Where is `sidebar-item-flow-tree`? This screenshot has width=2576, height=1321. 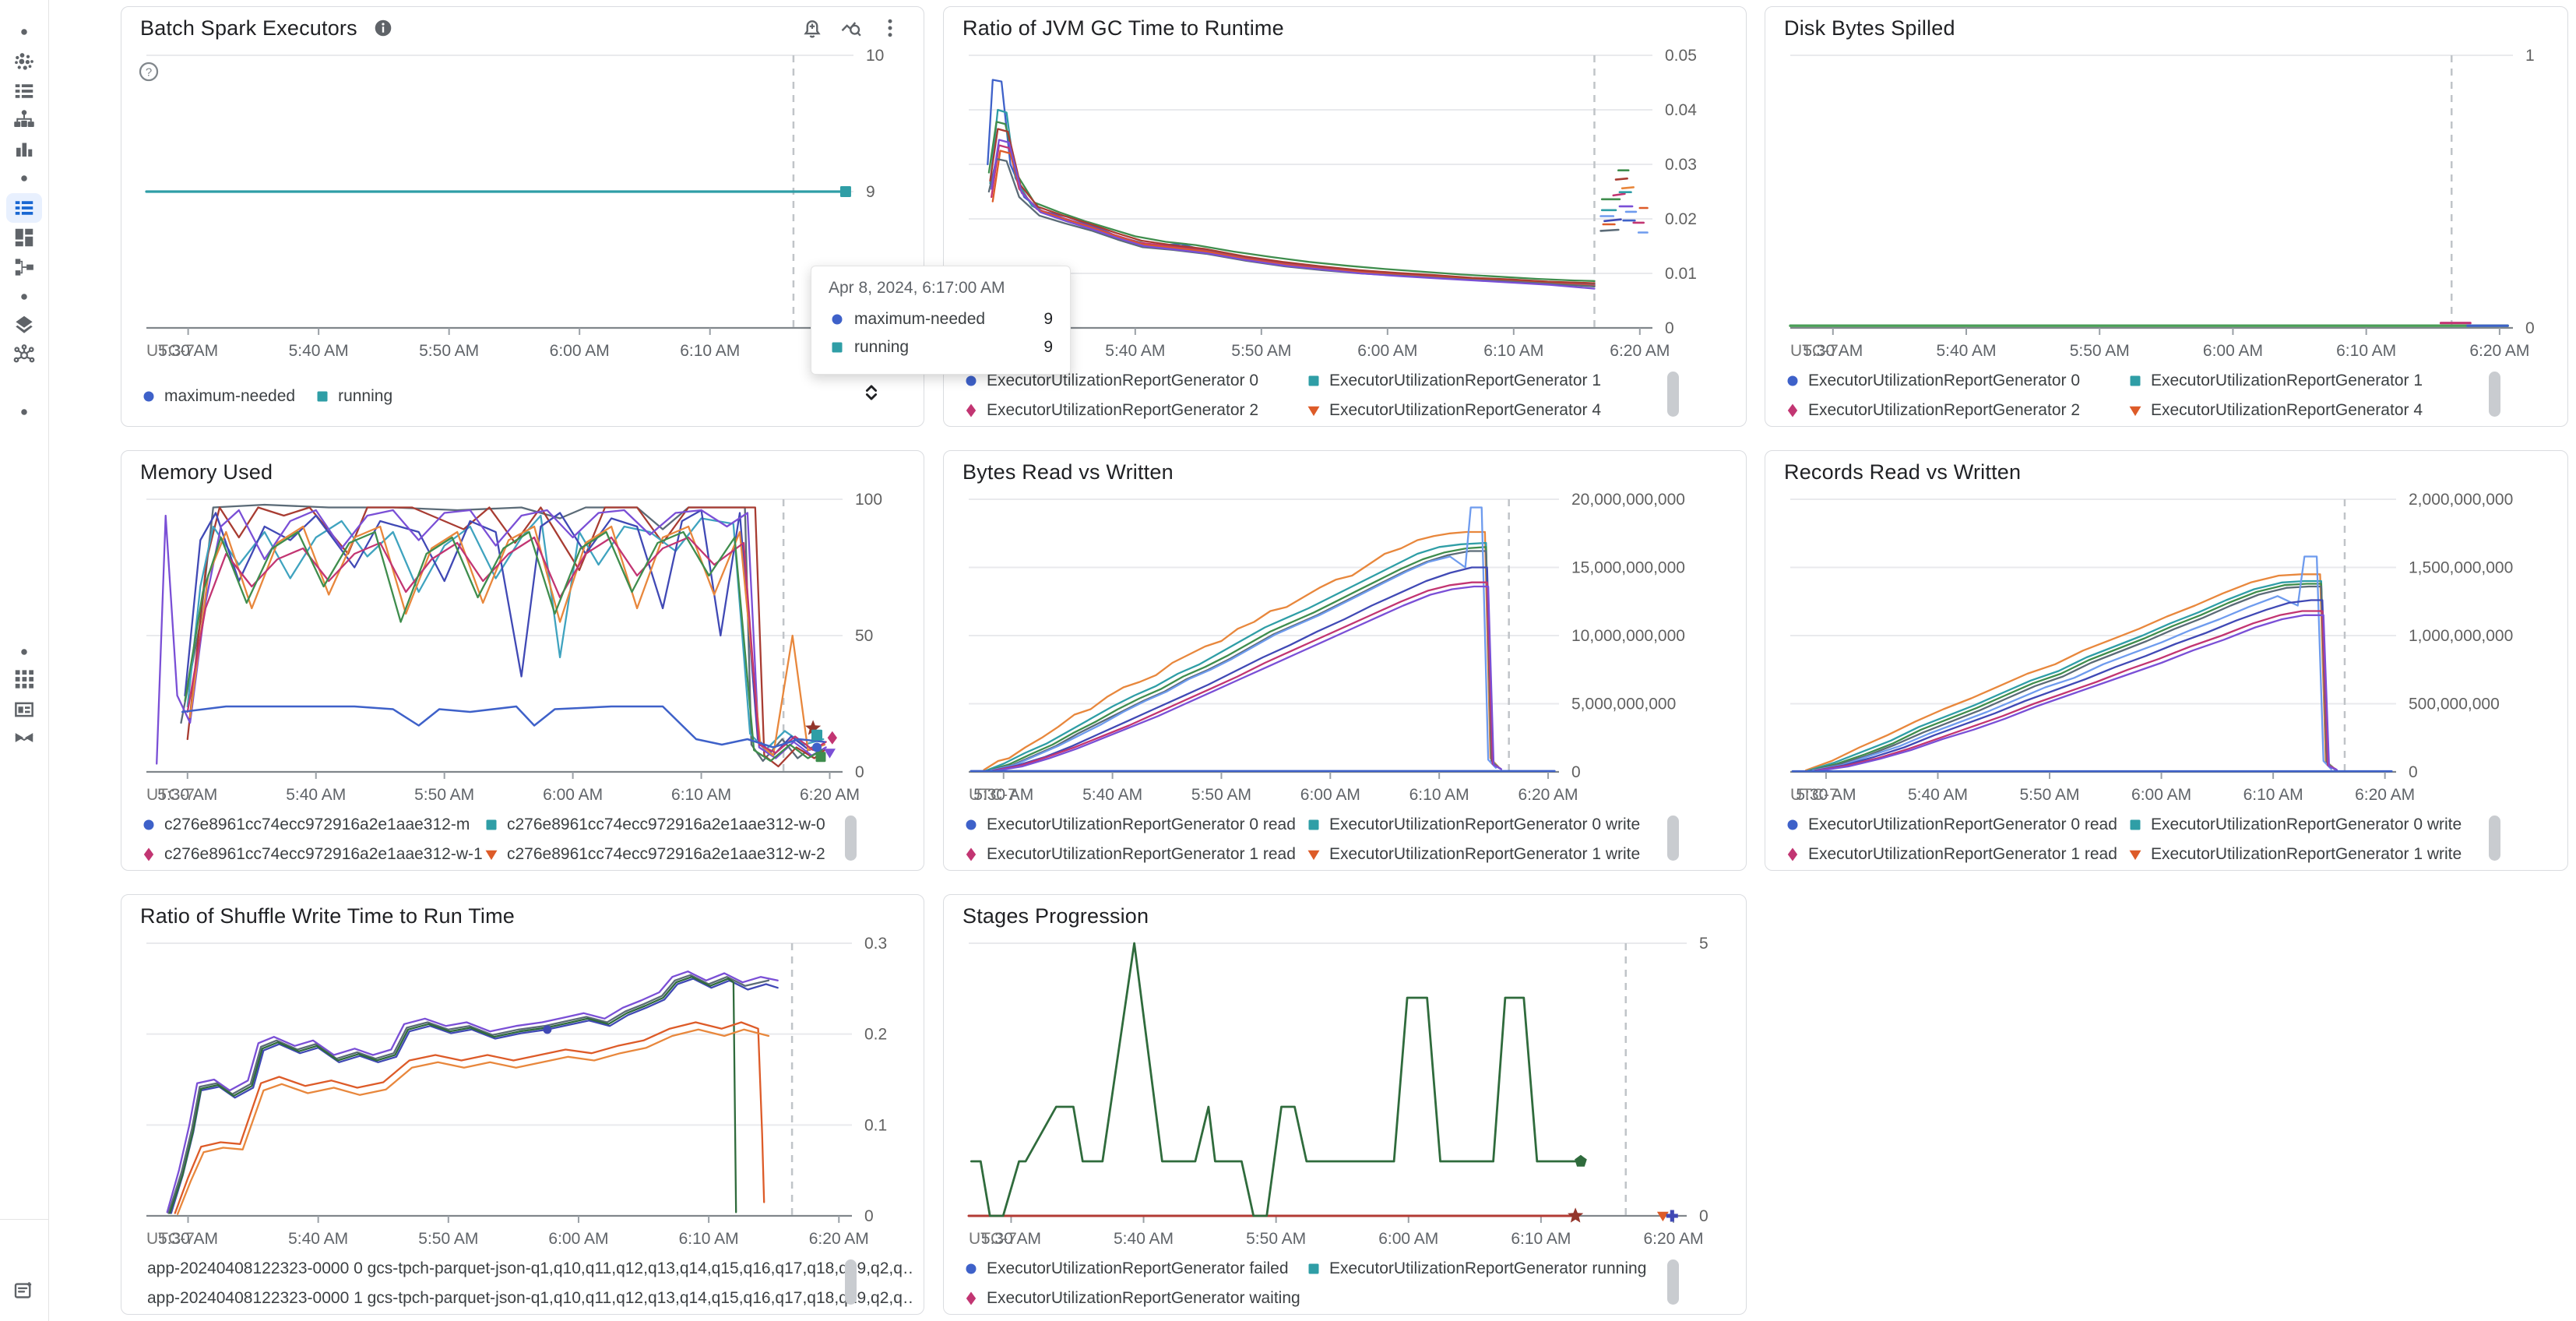
sidebar-item-flow-tree is located at coordinates (24, 267).